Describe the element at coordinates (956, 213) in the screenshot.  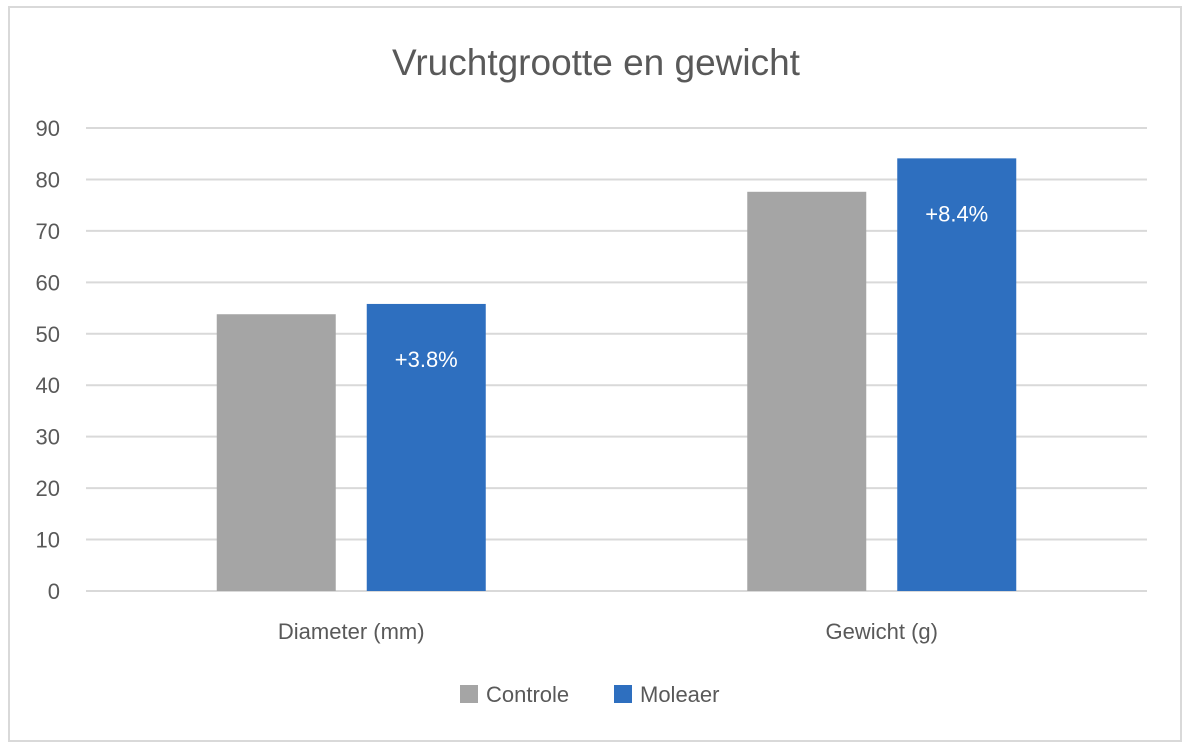
I see `bar-data-label: +8.4%` at that location.